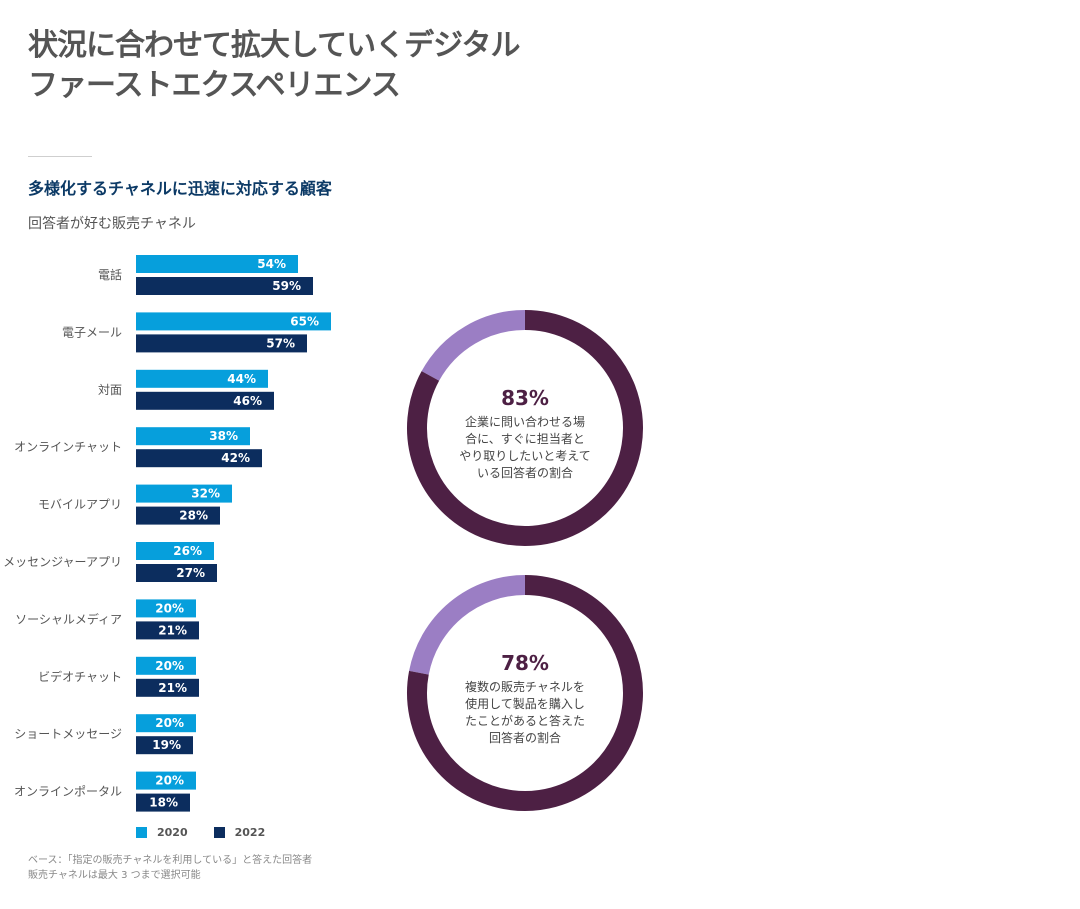 Image resolution: width=1080 pixels, height=909 pixels. Describe the element at coordinates (193, 516) in the screenshot. I see `bar-value-label: 28%` at that location.